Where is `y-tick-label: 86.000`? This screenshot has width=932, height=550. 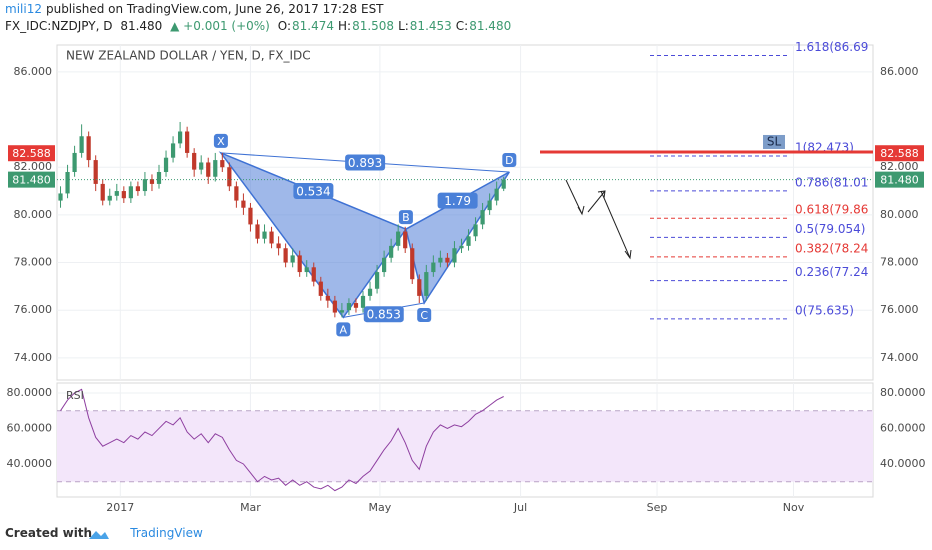
y-tick-label: 86.000 is located at coordinates (33, 71).